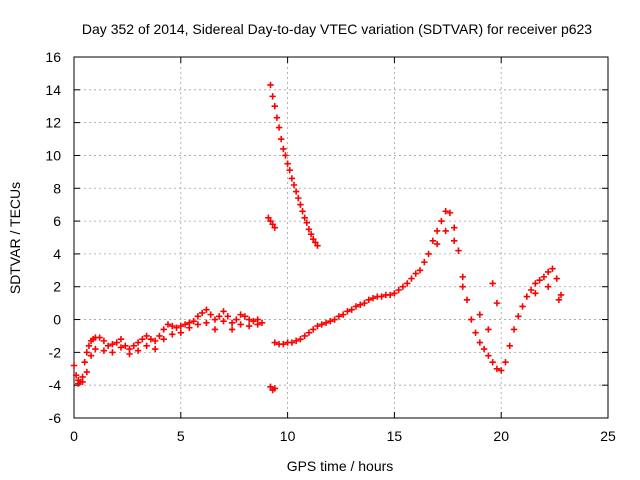 Image resolution: width=640 pixels, height=480 pixels. I want to click on y-tick-label: 4, so click(57, 254).